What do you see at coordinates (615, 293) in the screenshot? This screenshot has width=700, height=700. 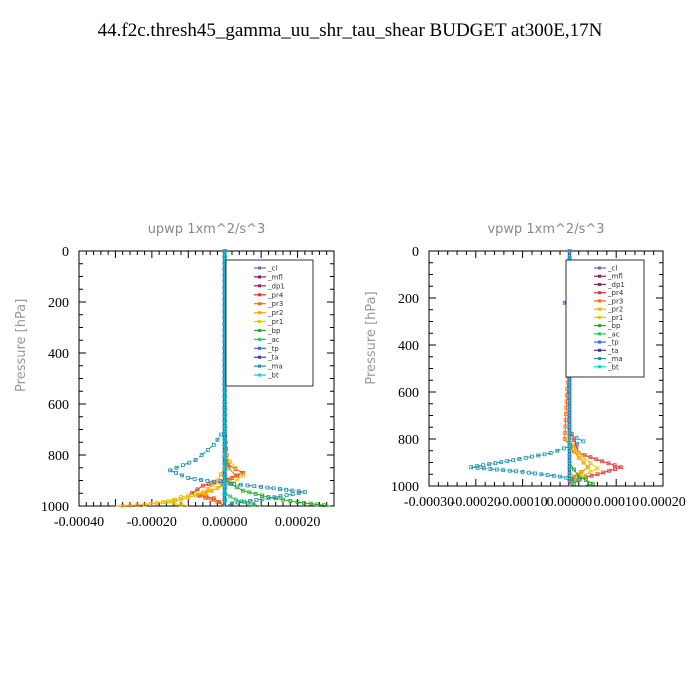 I see `legend-label: _pr4` at bounding box center [615, 293].